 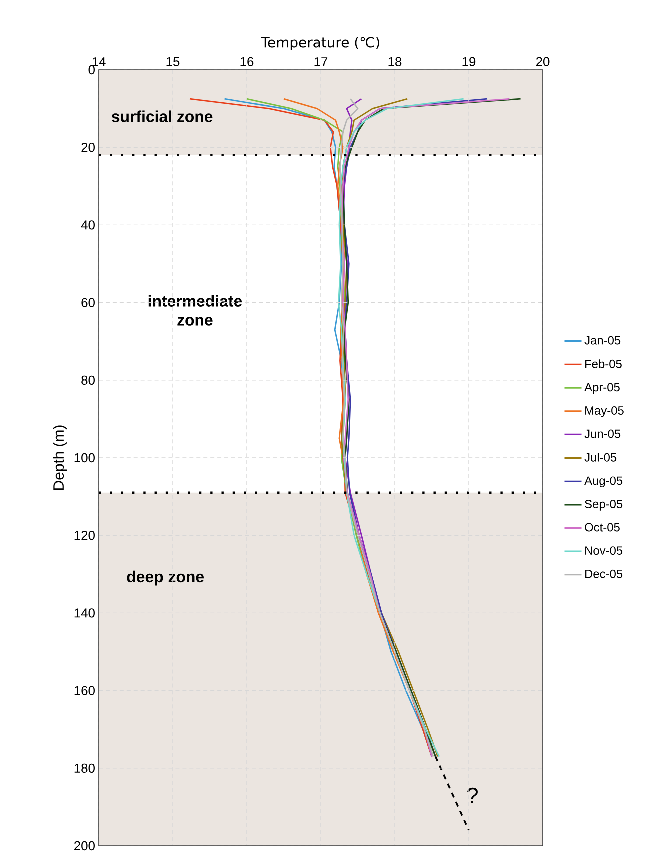 I want to click on legend-label: May-05, so click(x=605, y=412).